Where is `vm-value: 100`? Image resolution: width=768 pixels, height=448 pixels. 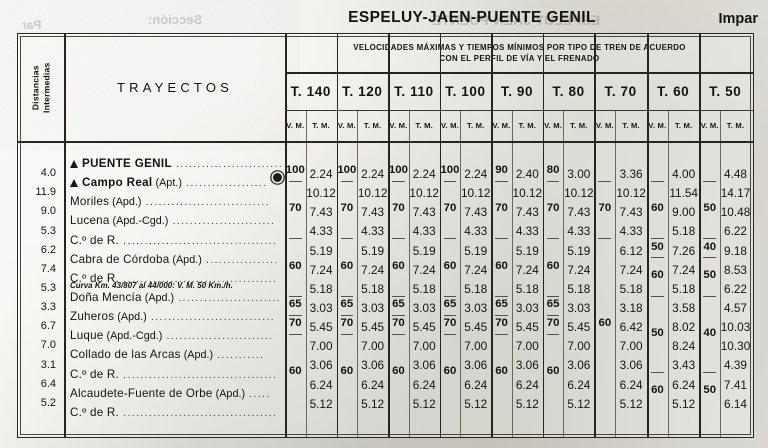 vm-value: 100 is located at coordinates (347, 169).